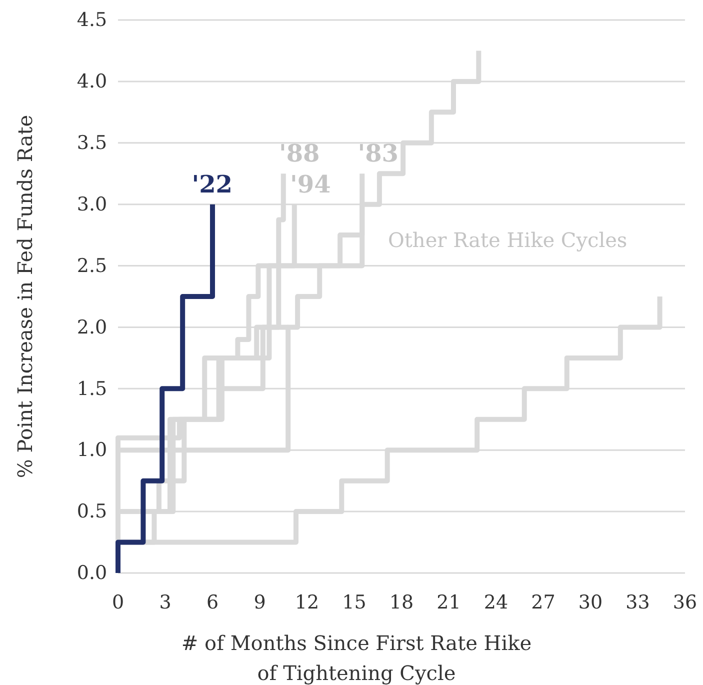  Describe the element at coordinates (401, 602) in the screenshot. I see `x-tick-label: 18` at that location.